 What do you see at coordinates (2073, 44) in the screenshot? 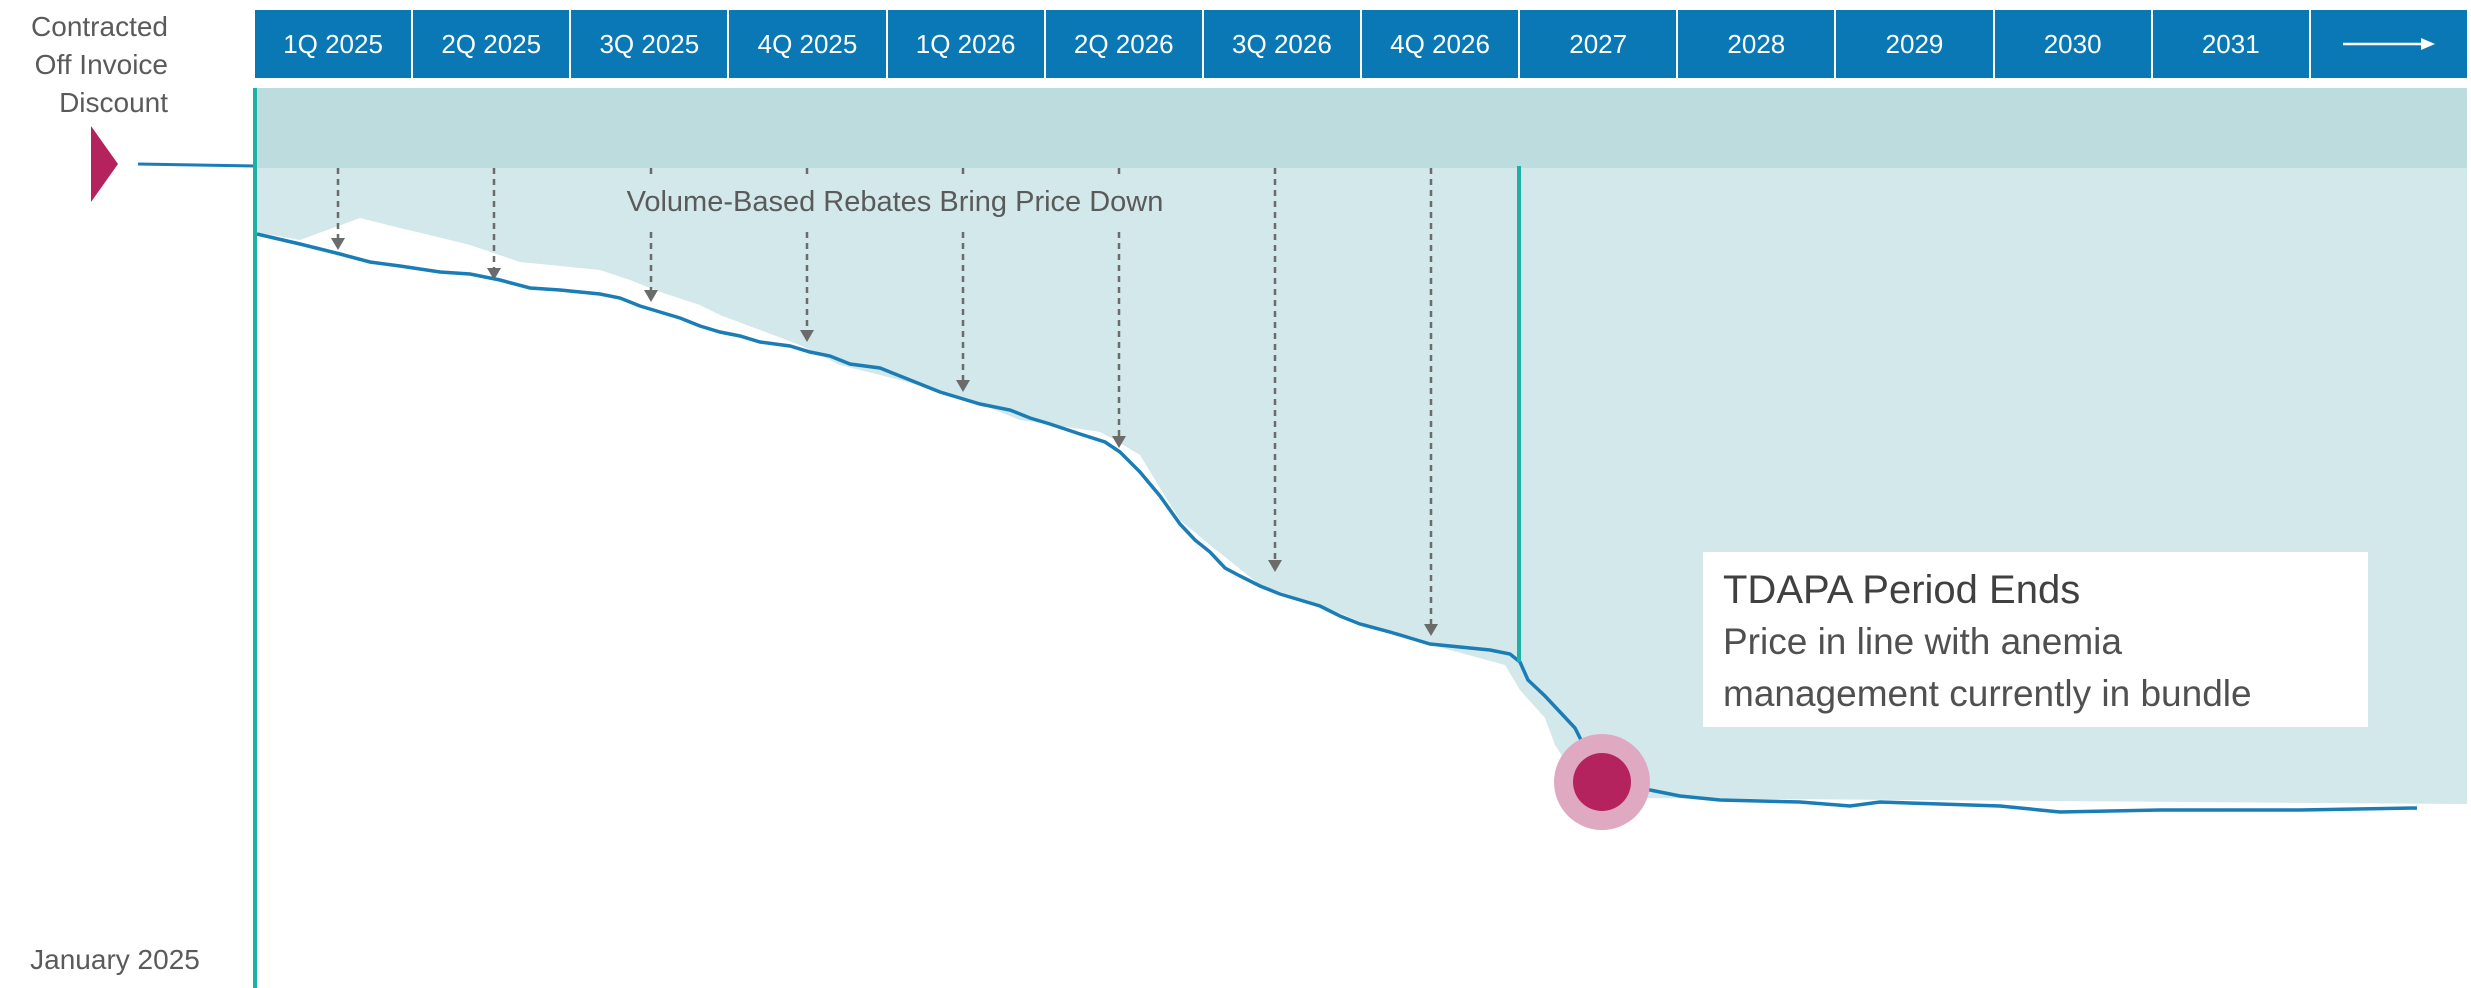
I see `period-2030: 2030` at bounding box center [2073, 44].